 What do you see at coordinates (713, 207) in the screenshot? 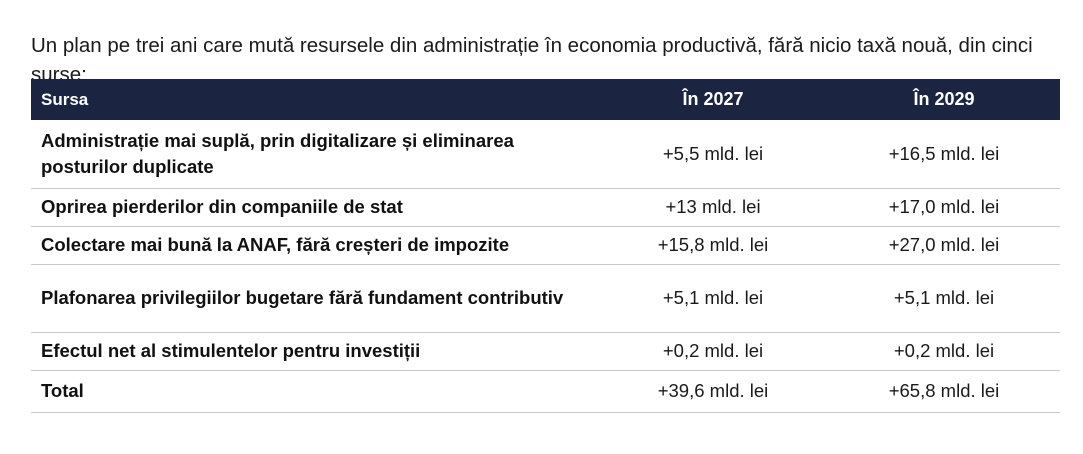
I see `value-2027: +13 mld. lei` at bounding box center [713, 207].